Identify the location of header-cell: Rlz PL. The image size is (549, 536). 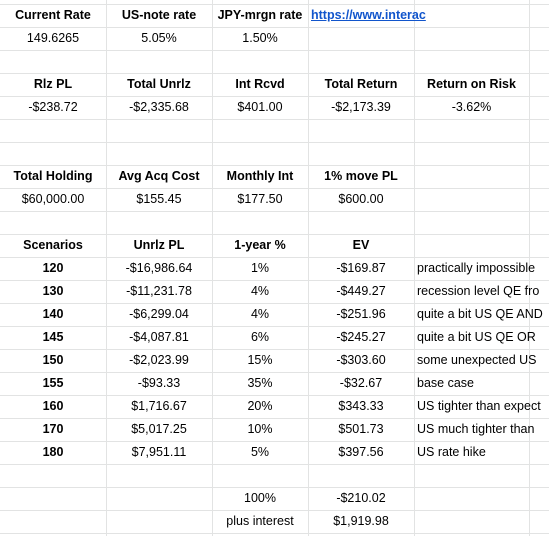
(53, 84).